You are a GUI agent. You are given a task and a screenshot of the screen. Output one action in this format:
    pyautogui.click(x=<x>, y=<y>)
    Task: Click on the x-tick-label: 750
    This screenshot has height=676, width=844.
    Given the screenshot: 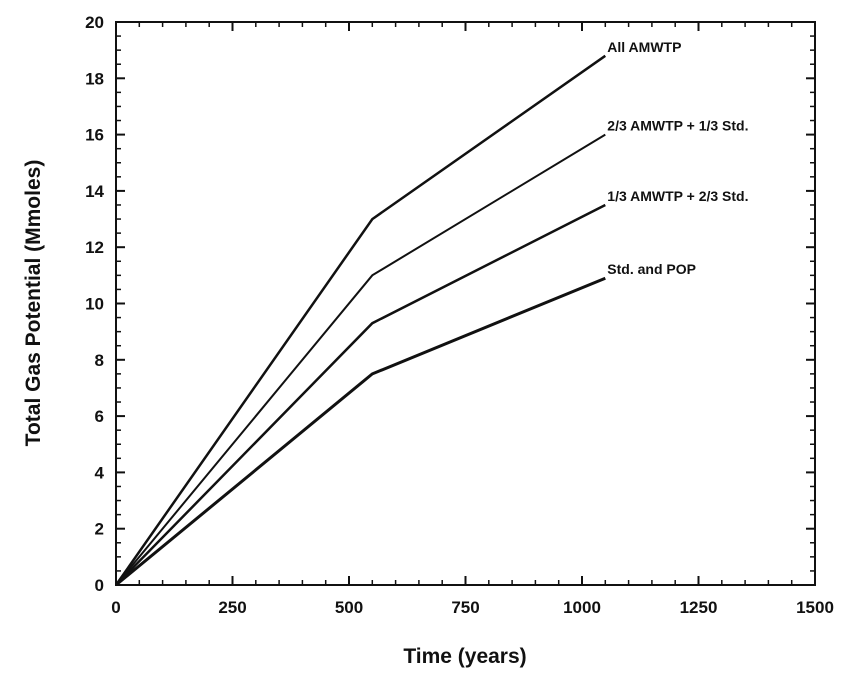 What is the action you would take?
    pyautogui.click(x=465, y=607)
    